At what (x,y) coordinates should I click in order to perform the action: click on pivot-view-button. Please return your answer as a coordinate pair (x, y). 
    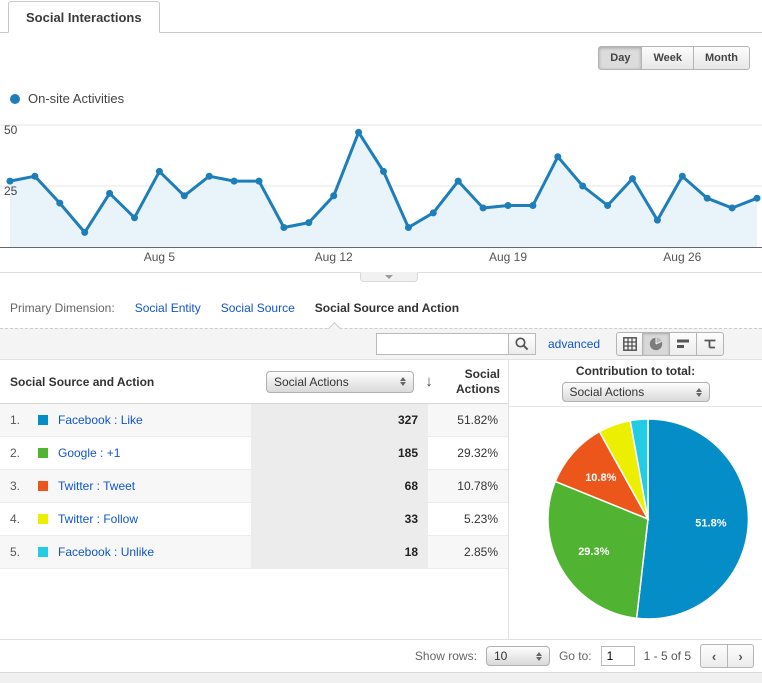
    Looking at the image, I should click on (711, 344).